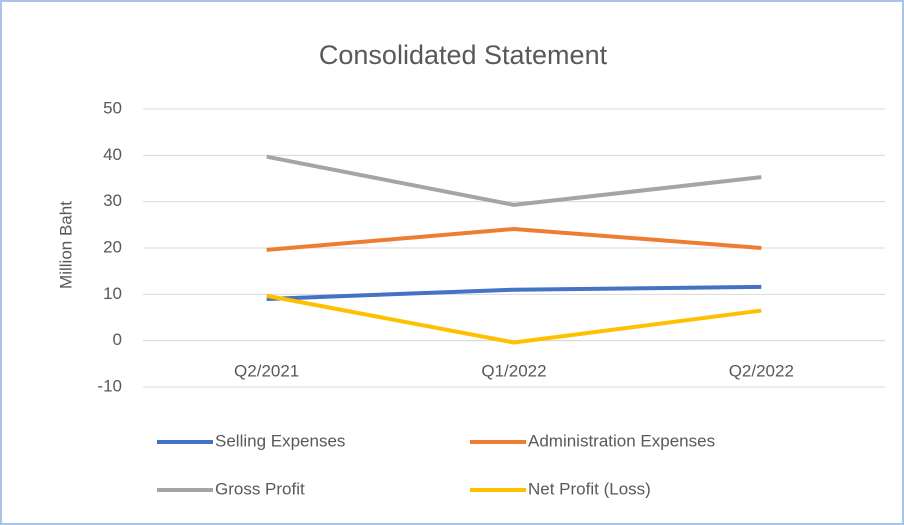 The image size is (904, 525). Describe the element at coordinates (761, 370) in the screenshot. I see `x-tick-label: Q2/2022` at that location.